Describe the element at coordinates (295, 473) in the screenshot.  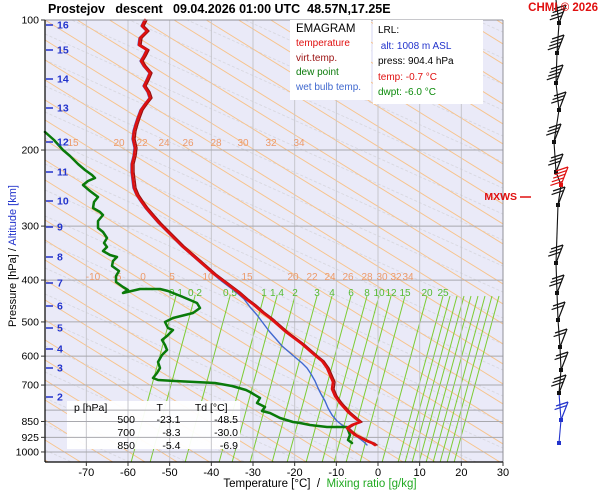
I see `temperature-tick-label: -20` at that location.